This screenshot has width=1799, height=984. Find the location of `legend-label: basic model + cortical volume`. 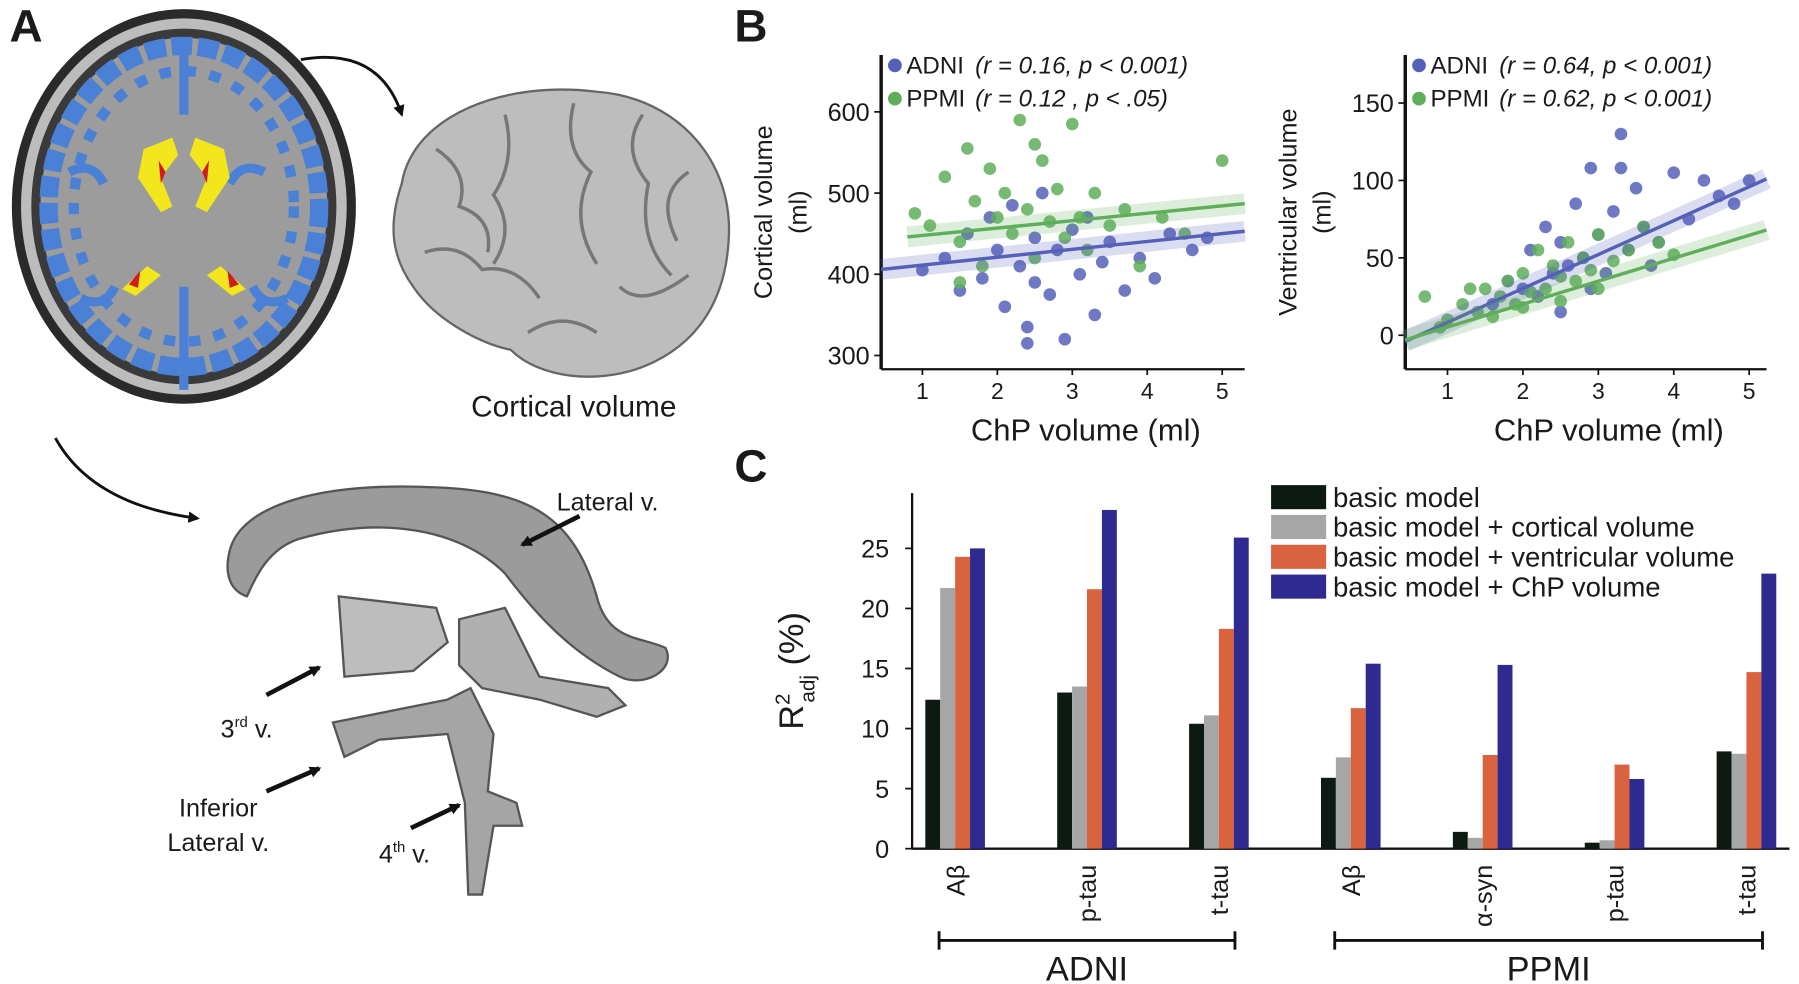

legend-label: basic model + cortical volume is located at coordinates (1514, 527).